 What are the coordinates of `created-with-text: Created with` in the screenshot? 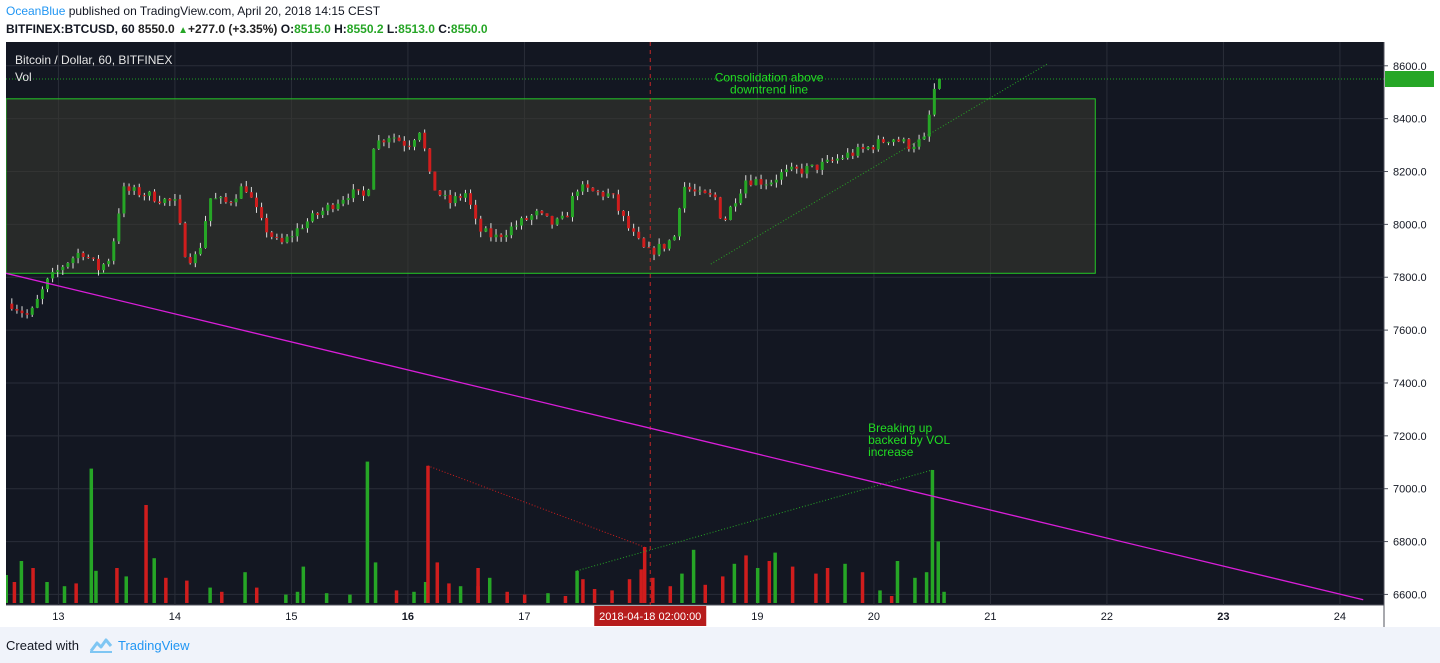 It's located at (42, 645).